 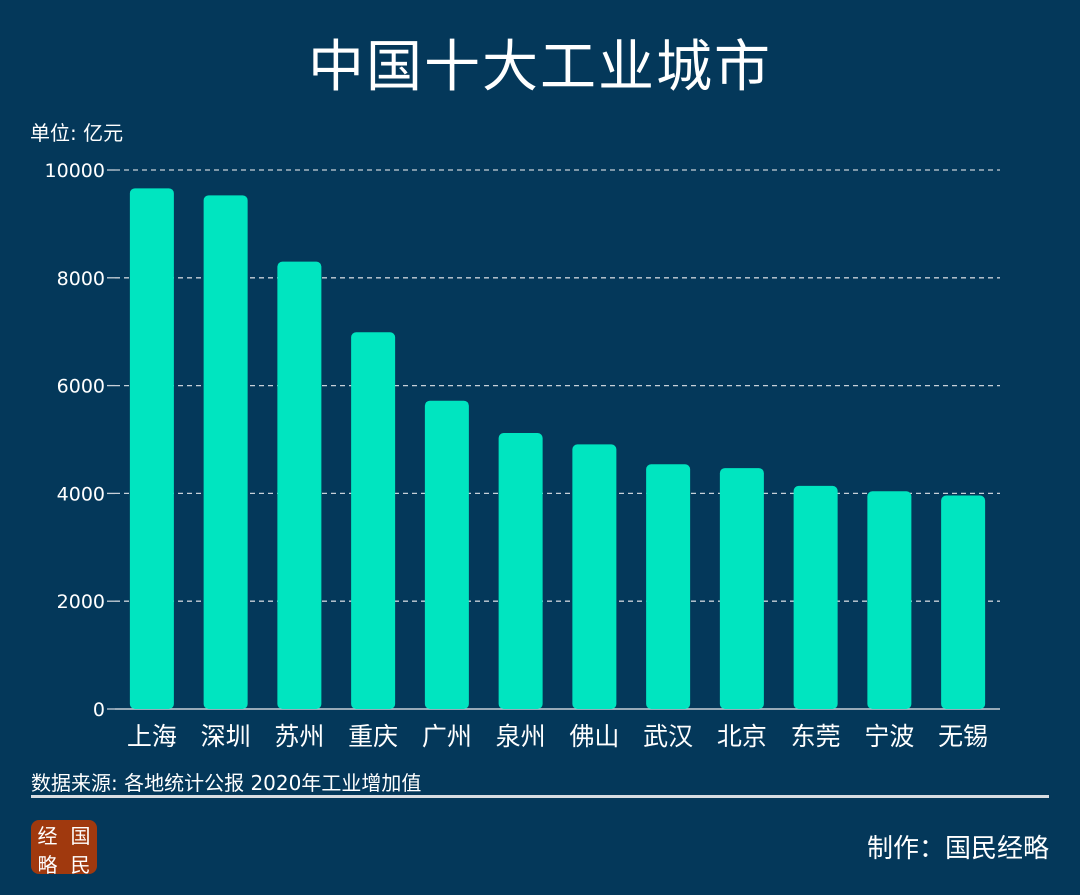 I want to click on x-tick-label: 上海, so click(x=152, y=736).